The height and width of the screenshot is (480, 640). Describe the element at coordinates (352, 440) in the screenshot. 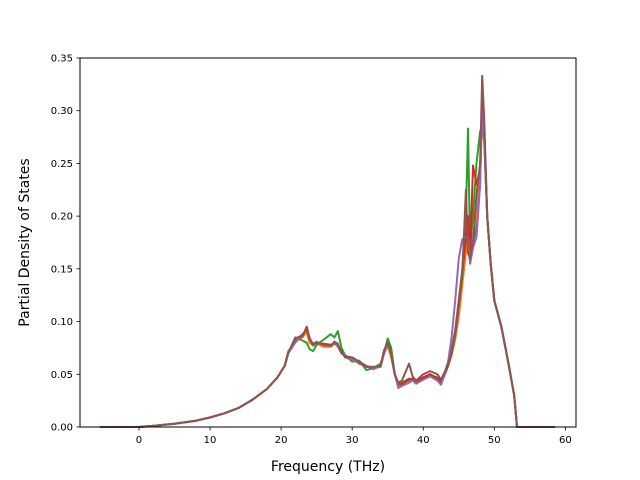

I see `x-tick-label: 30` at that location.